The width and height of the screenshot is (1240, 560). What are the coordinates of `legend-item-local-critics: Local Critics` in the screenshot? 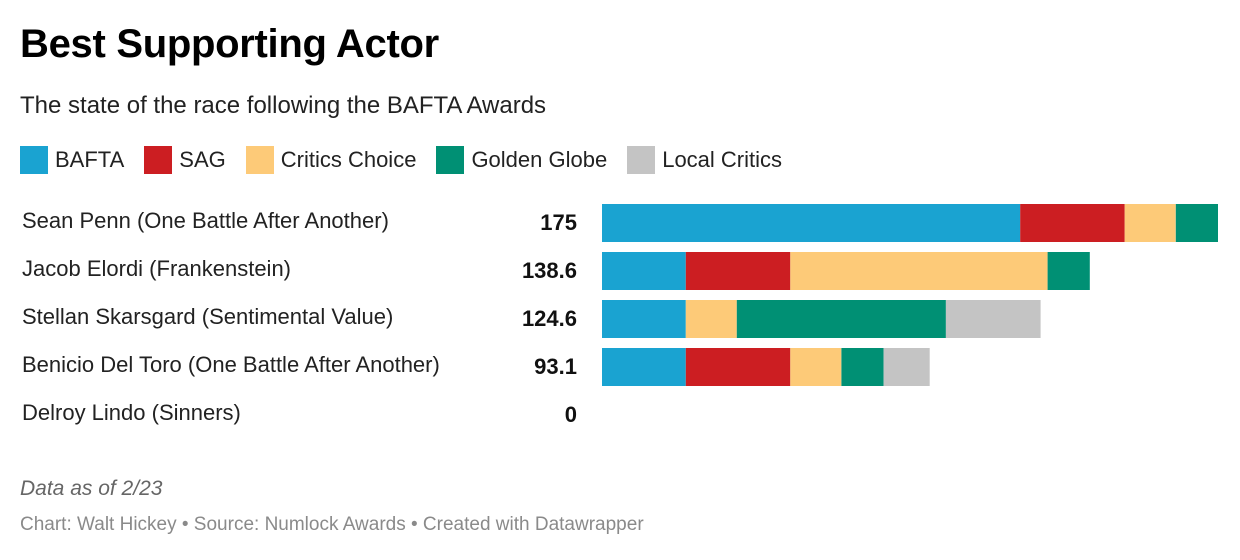 It's located at (704, 160).